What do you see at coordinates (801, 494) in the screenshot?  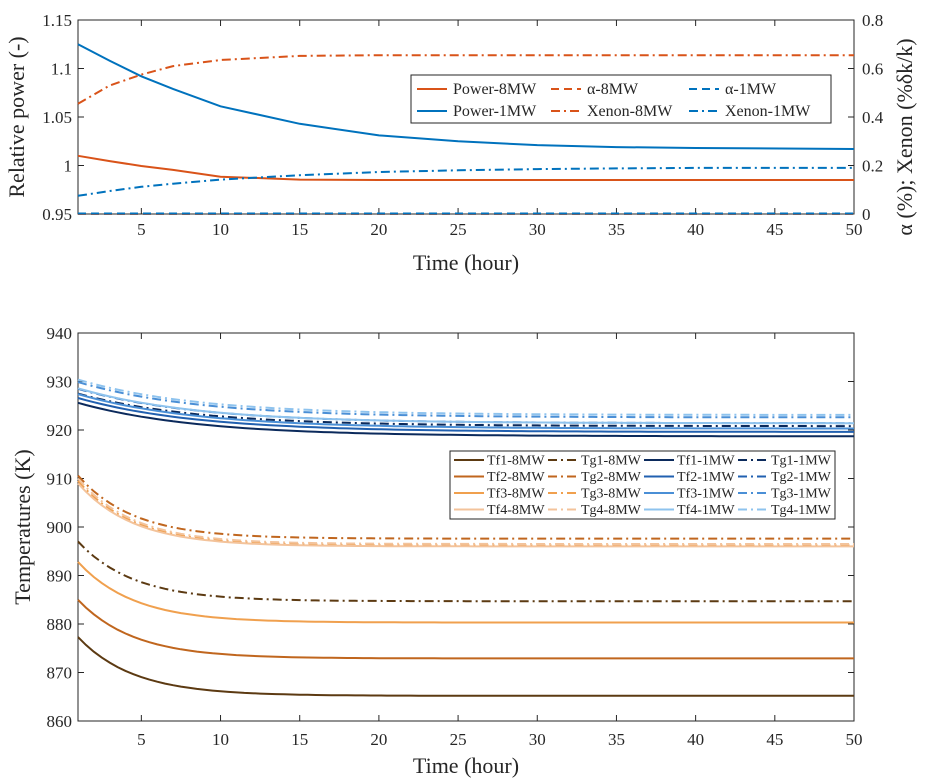 I see `legend-label-tg3-1mw: Tg3-1MW` at bounding box center [801, 494].